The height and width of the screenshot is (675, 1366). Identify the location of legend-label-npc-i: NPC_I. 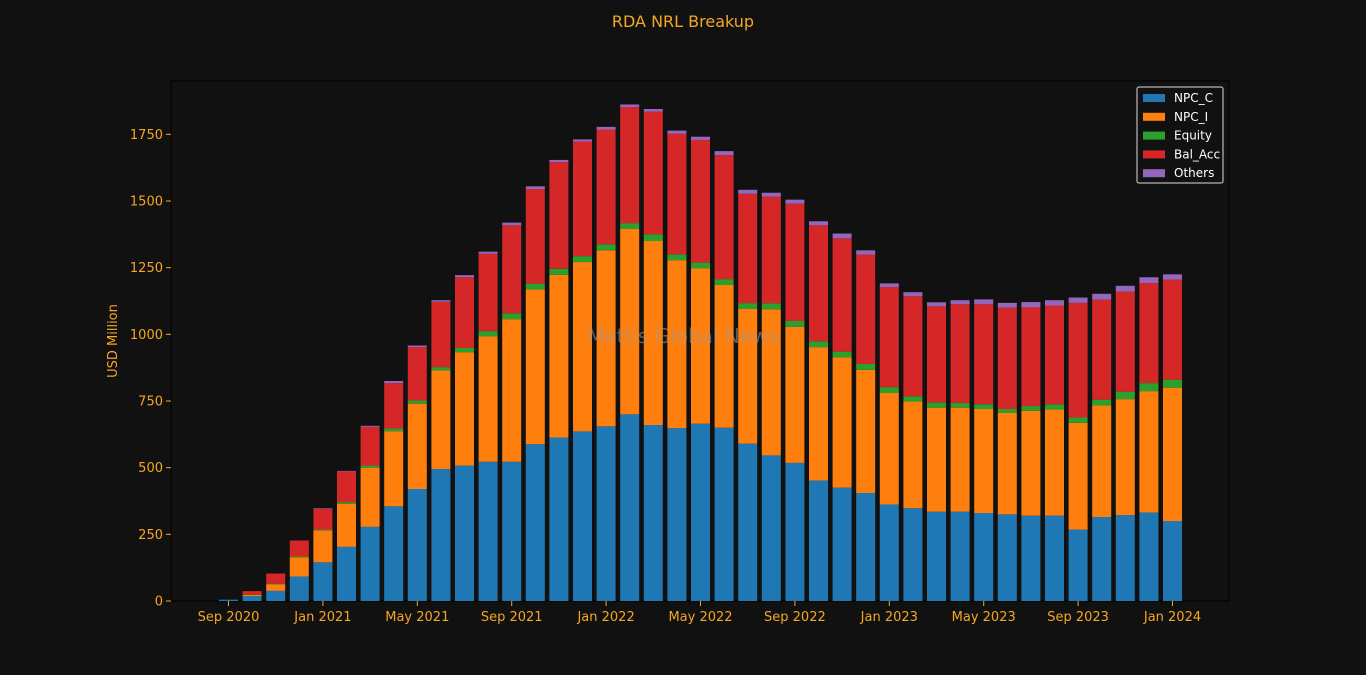
(1191, 117).